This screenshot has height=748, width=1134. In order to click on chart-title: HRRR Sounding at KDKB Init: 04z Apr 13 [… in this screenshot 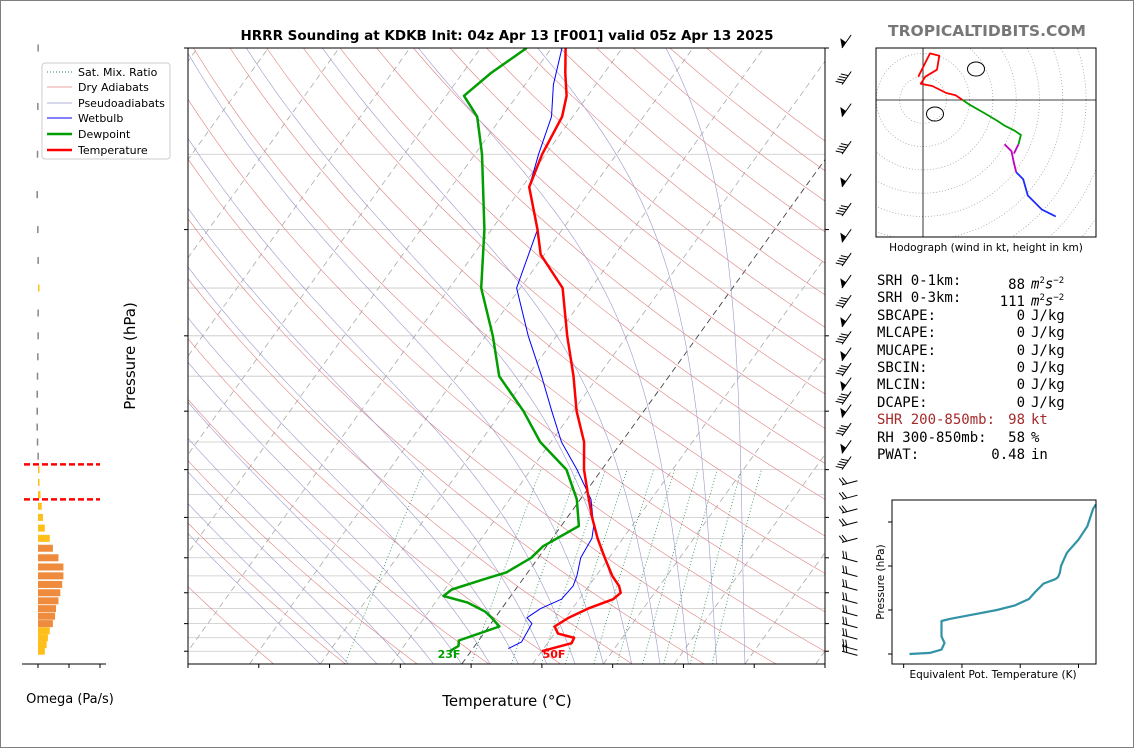, I will do `click(506, 36)`.